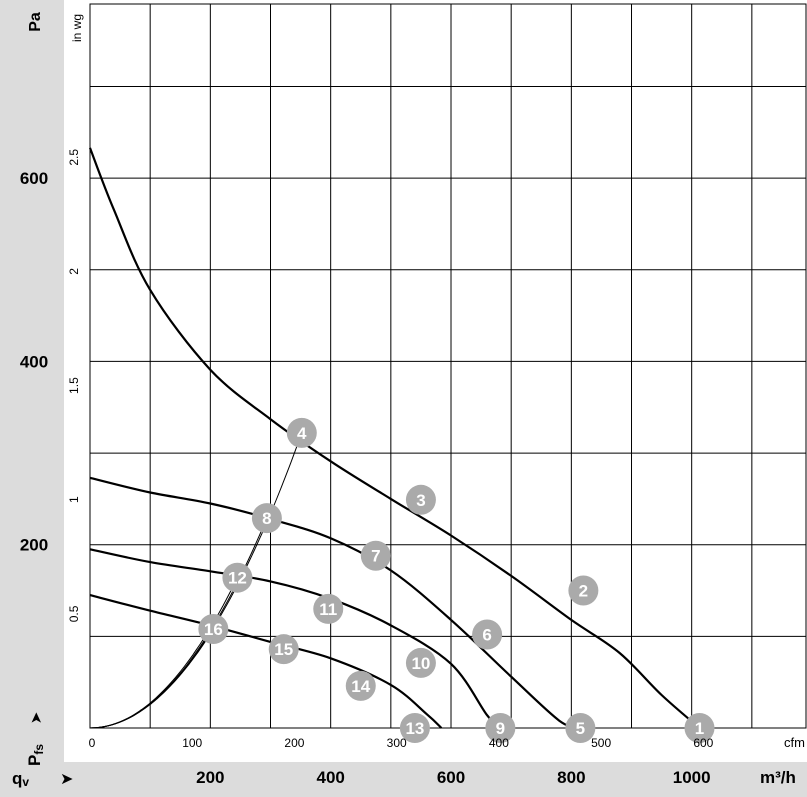  I want to click on operating-point-label: 1, so click(699, 728).